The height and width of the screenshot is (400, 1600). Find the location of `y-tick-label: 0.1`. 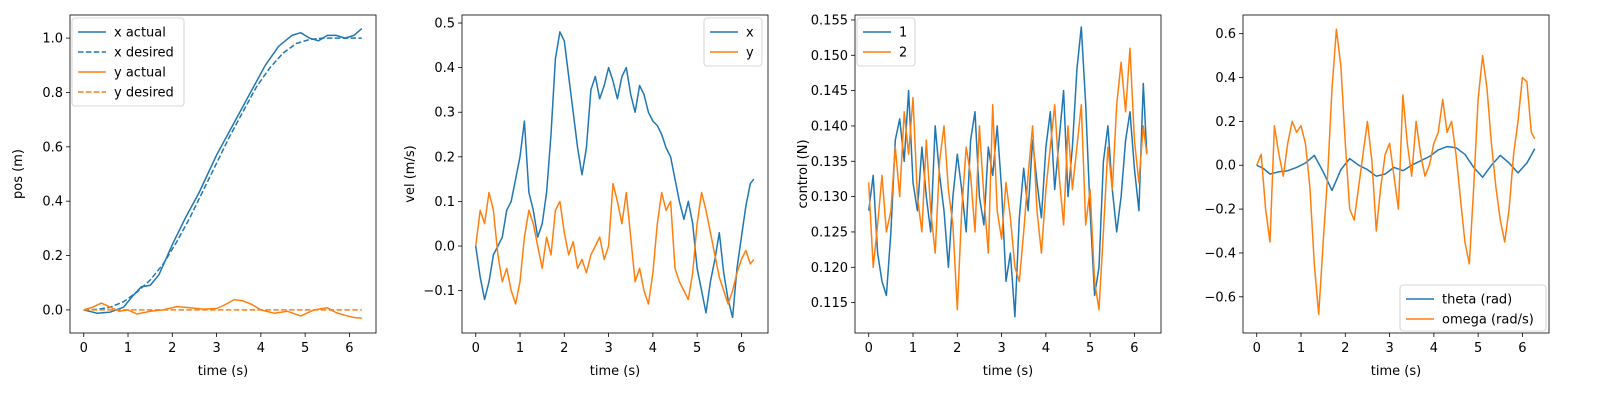

y-tick-label: 0.1 is located at coordinates (444, 202).